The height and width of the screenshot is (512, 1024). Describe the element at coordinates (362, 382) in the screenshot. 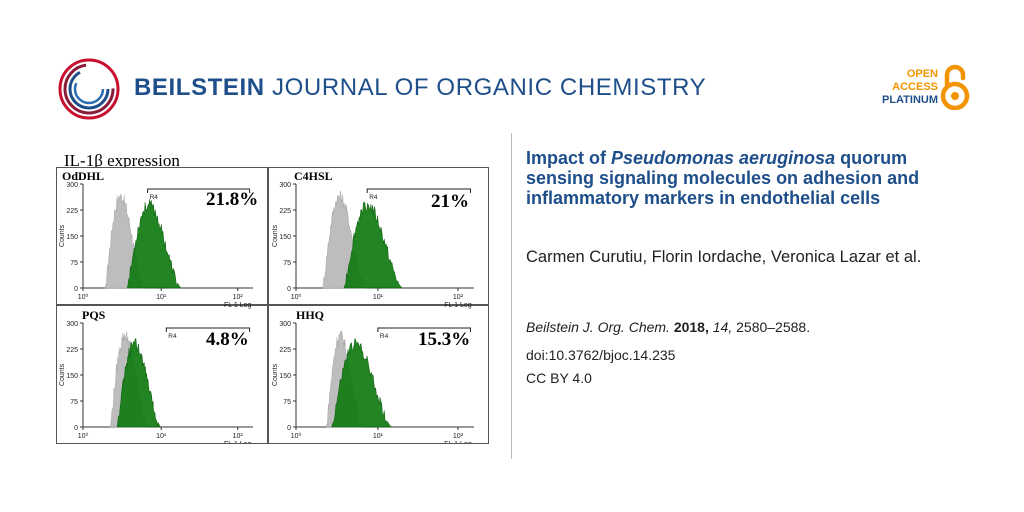

I see `treated-histogram-p3` at that location.